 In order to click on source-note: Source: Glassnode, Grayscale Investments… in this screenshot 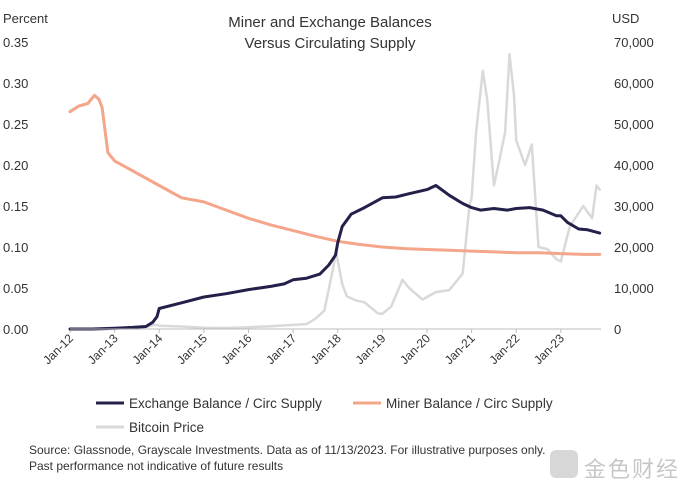, I will do `click(329, 458)`.